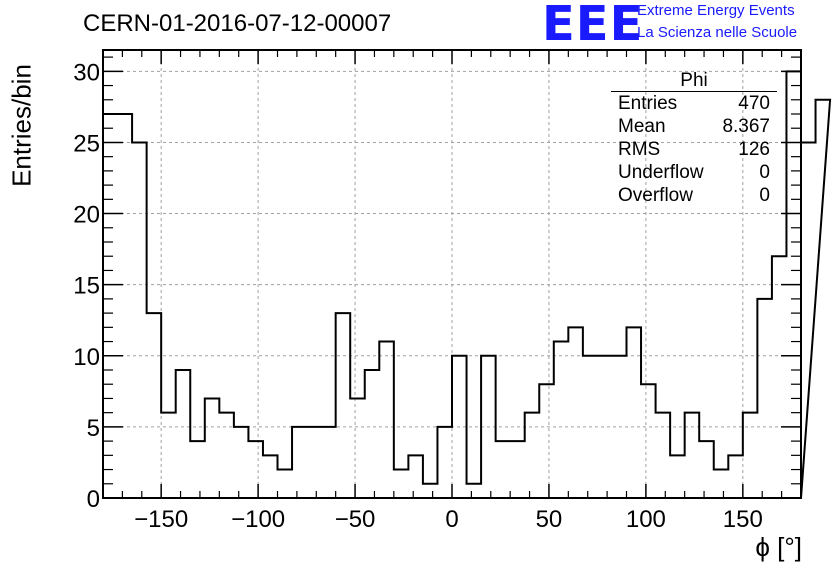  Describe the element at coordinates (639, 149) in the screenshot. I see `stats-label: RMS` at that location.